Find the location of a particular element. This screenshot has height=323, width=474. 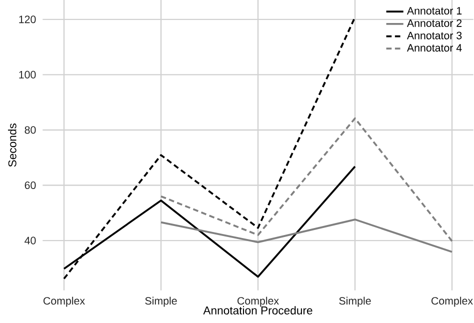

legend-label: Annotator 3 is located at coordinates (434, 36).